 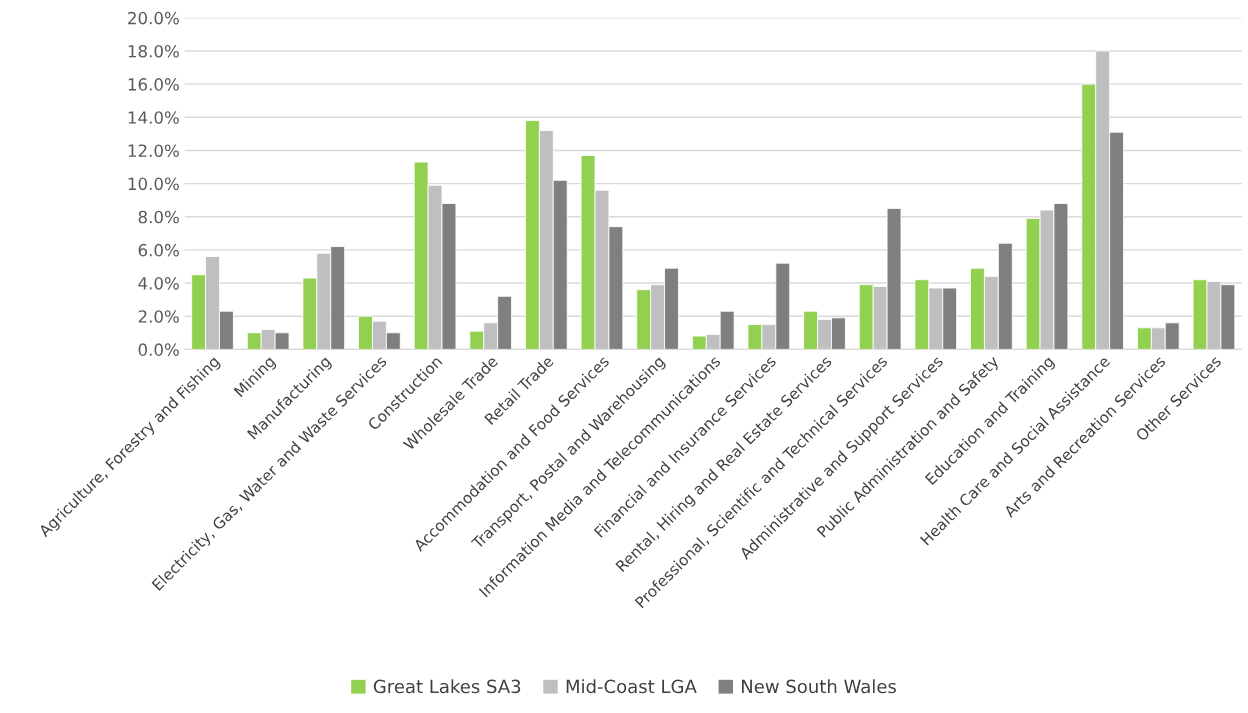 What do you see at coordinates (153, 151) in the screenshot?
I see `y-tick-label: 12.0%` at bounding box center [153, 151].